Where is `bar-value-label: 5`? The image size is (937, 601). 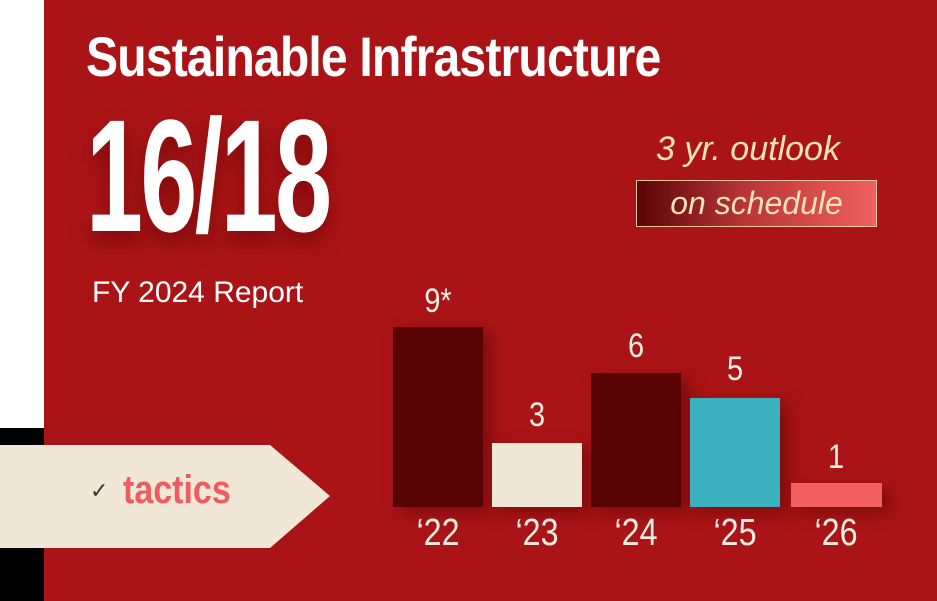 bar-value-label: 5 is located at coordinates (735, 369).